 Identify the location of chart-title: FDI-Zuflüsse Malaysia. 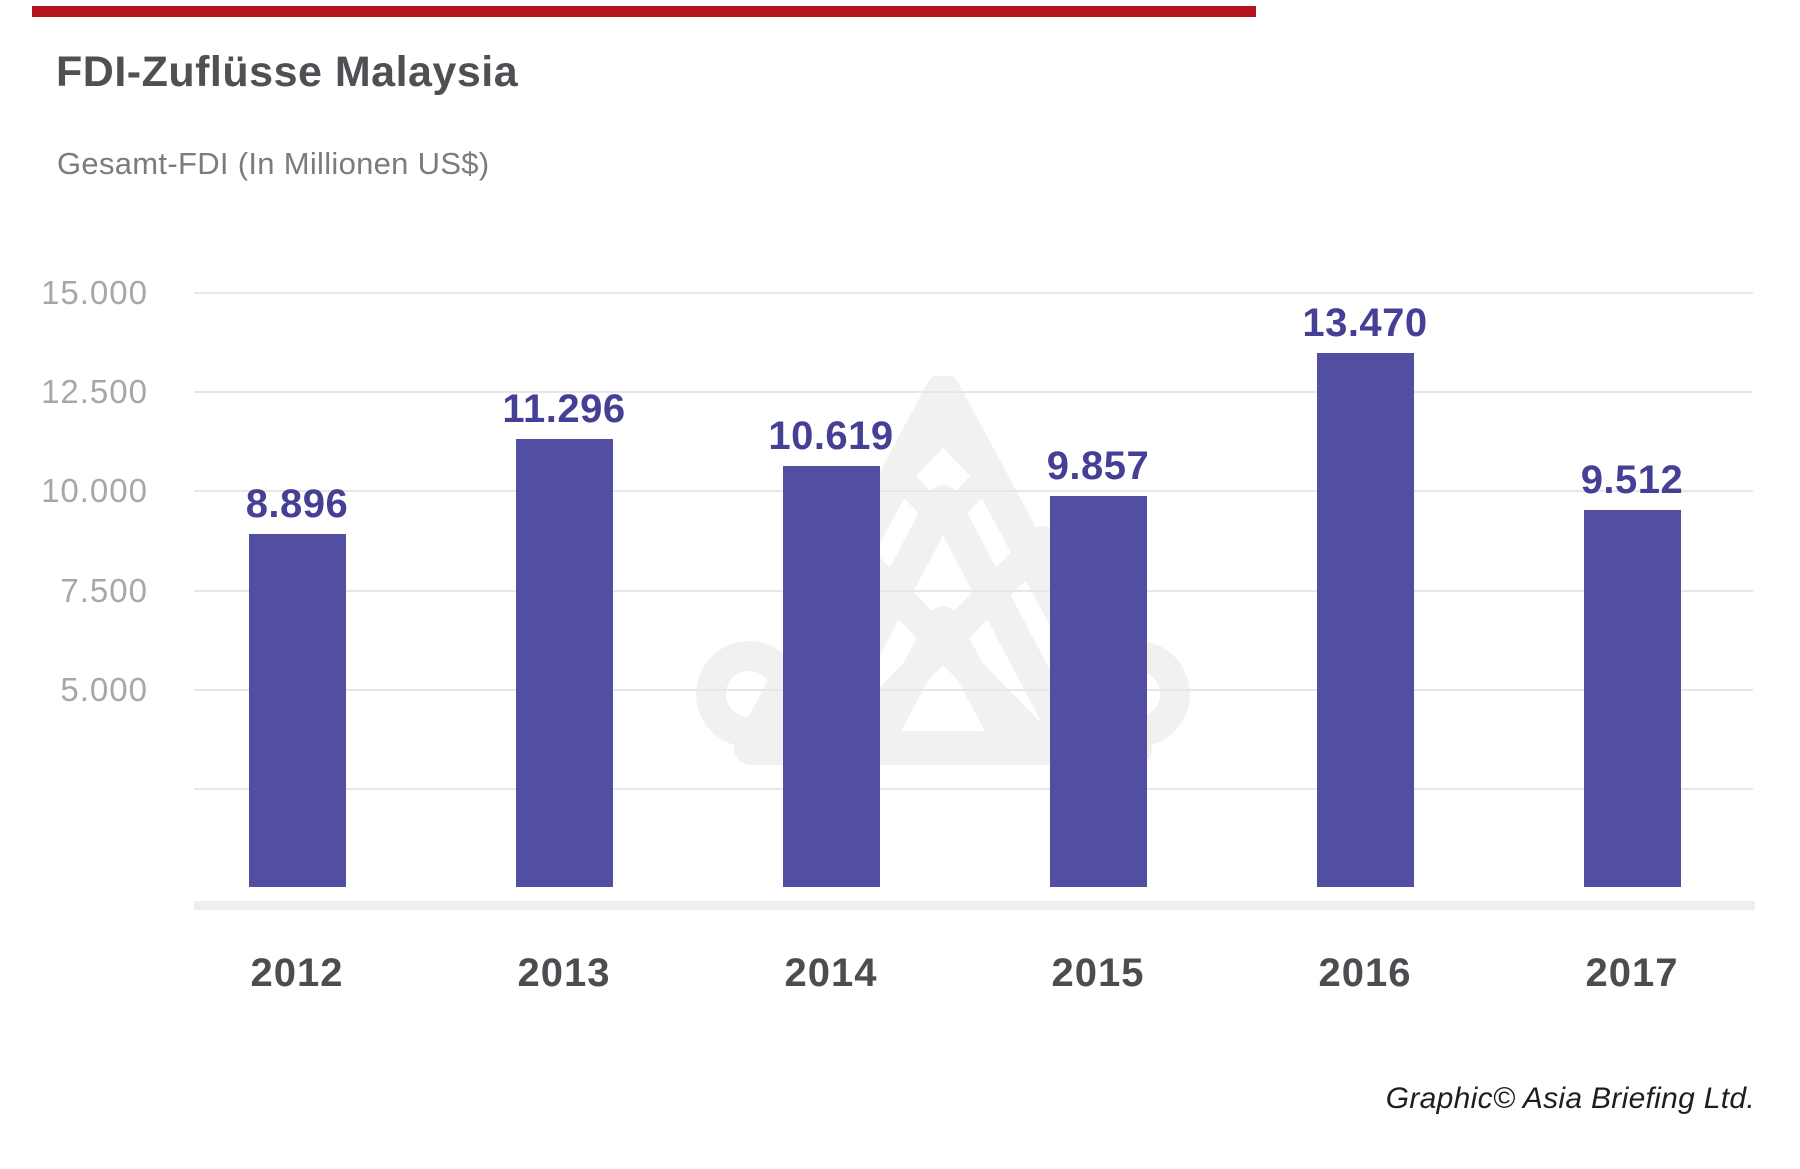
(287, 72).